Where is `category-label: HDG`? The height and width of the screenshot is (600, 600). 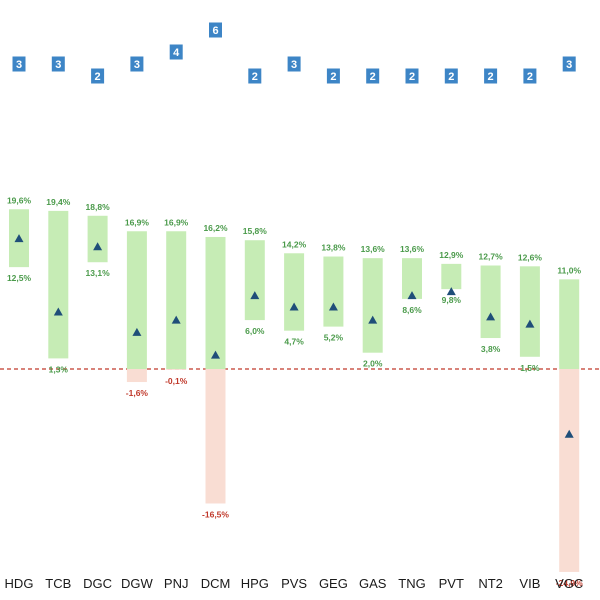
category-label: HDG is located at coordinates (19, 583).